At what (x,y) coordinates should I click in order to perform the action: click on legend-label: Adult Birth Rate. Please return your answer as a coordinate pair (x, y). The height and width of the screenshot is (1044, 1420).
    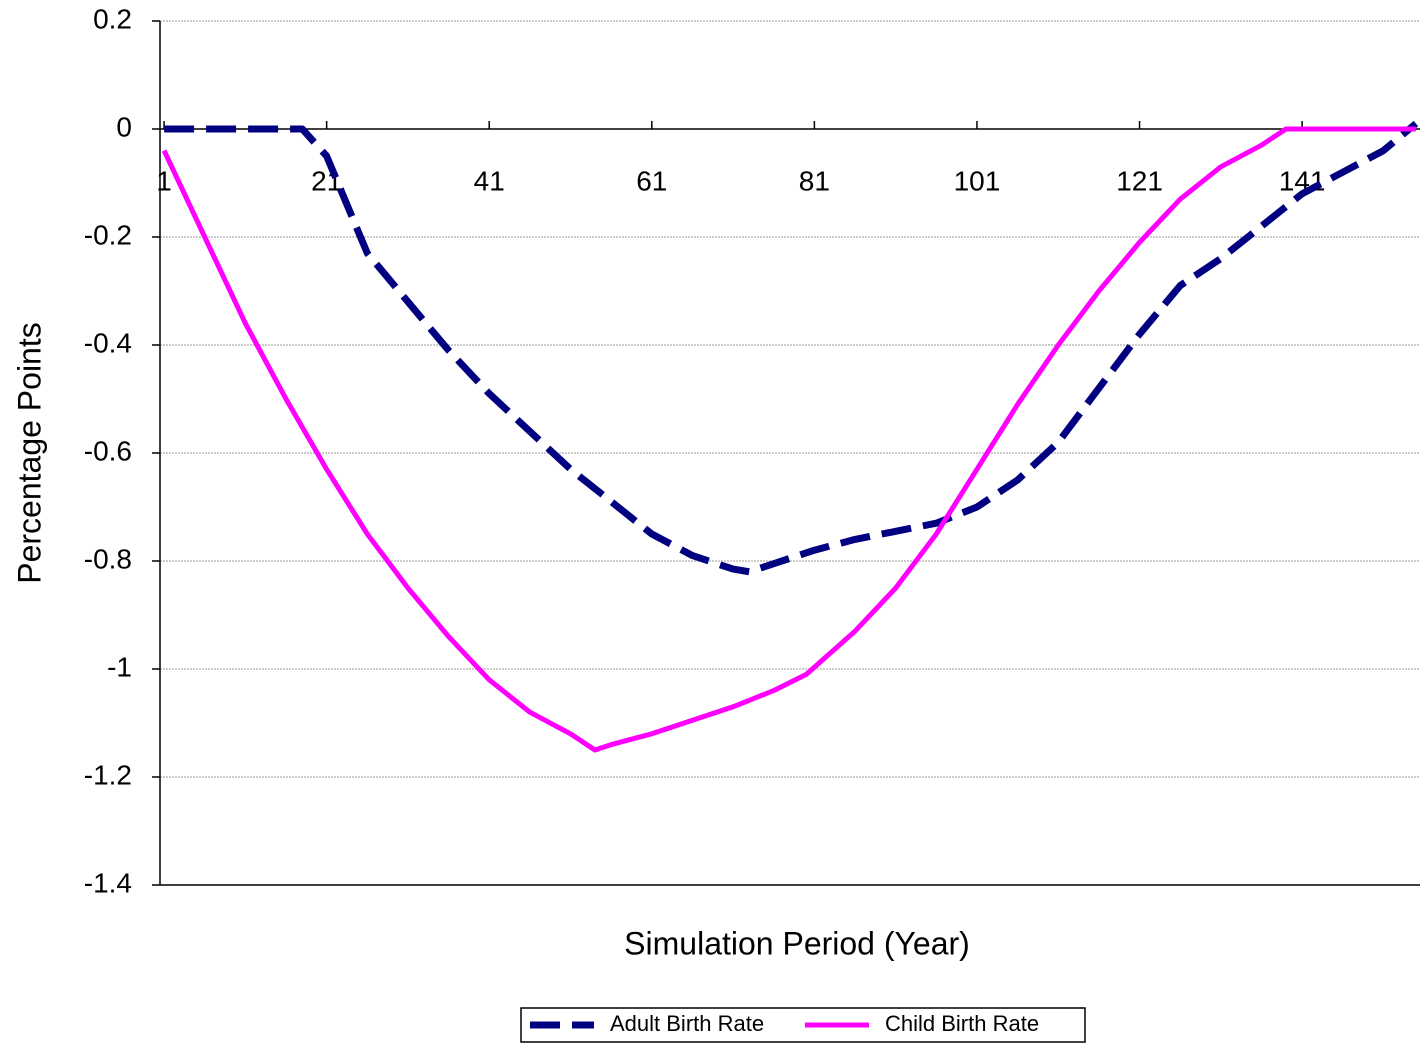
    Looking at the image, I should click on (687, 1023).